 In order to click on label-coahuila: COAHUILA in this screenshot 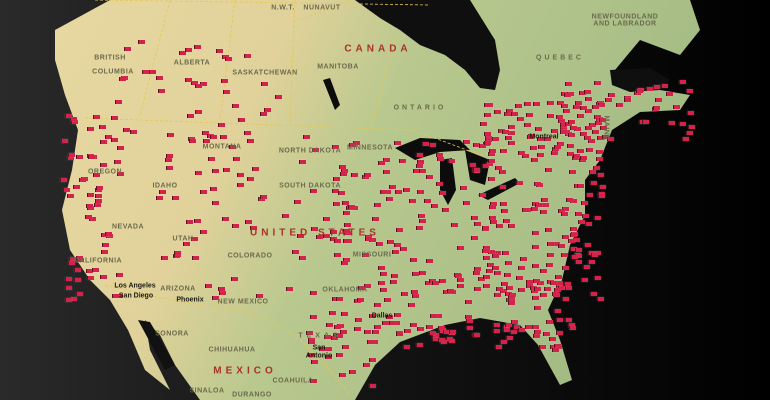, I will do `click(293, 381)`.